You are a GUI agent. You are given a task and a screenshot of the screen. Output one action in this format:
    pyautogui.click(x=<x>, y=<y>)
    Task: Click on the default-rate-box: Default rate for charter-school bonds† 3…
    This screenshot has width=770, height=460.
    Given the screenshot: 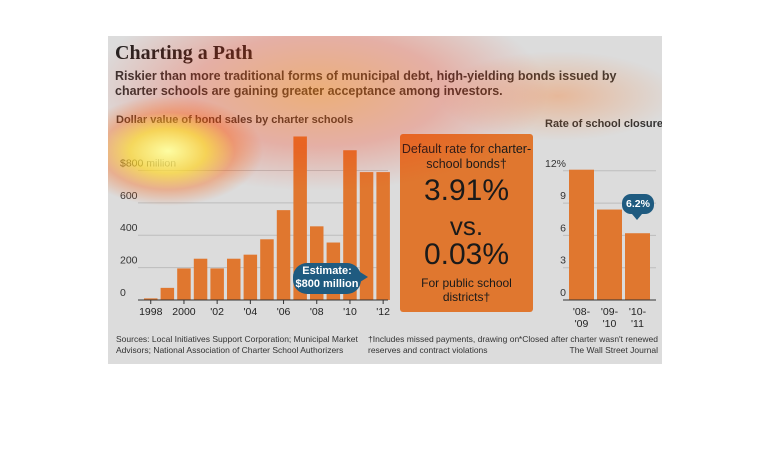 What is the action you would take?
    pyautogui.click(x=466, y=223)
    